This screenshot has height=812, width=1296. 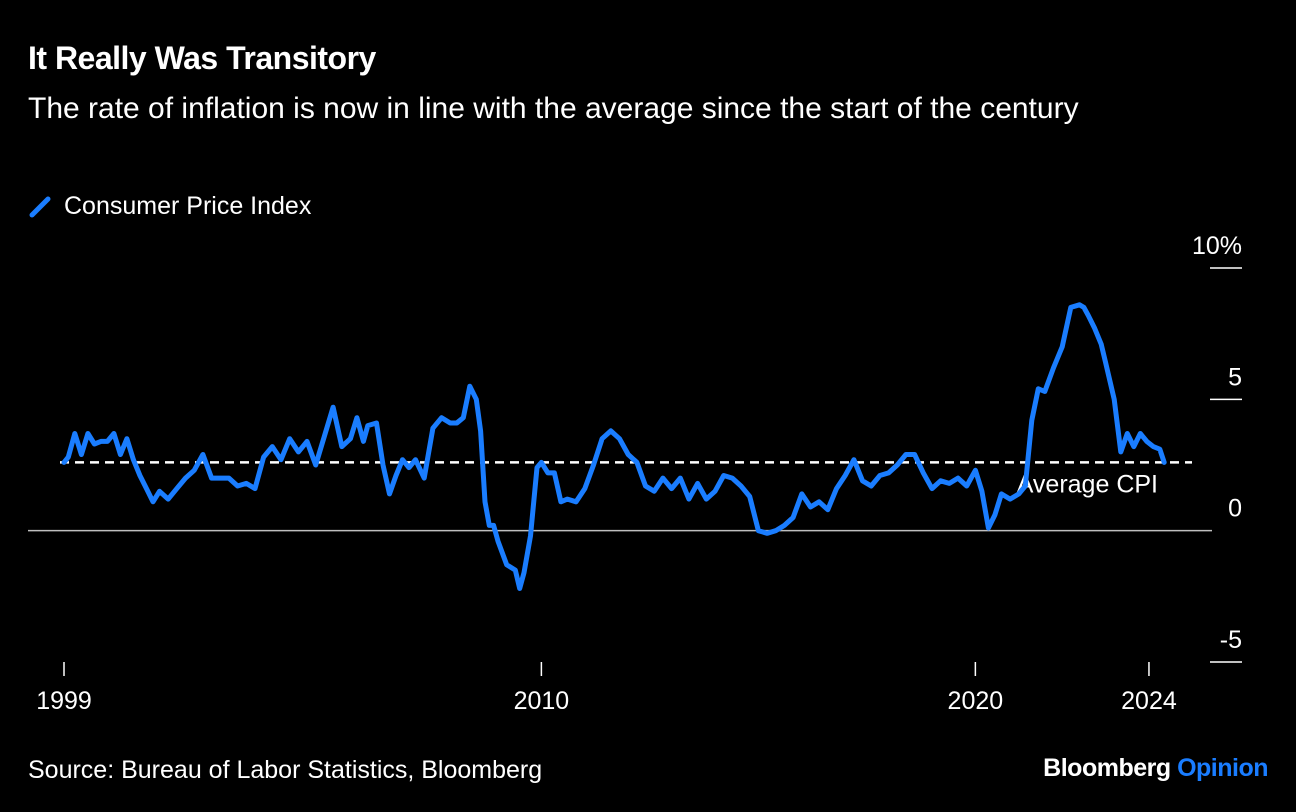 I want to click on chart-title: It Really Was Transitory, so click(x=202, y=58).